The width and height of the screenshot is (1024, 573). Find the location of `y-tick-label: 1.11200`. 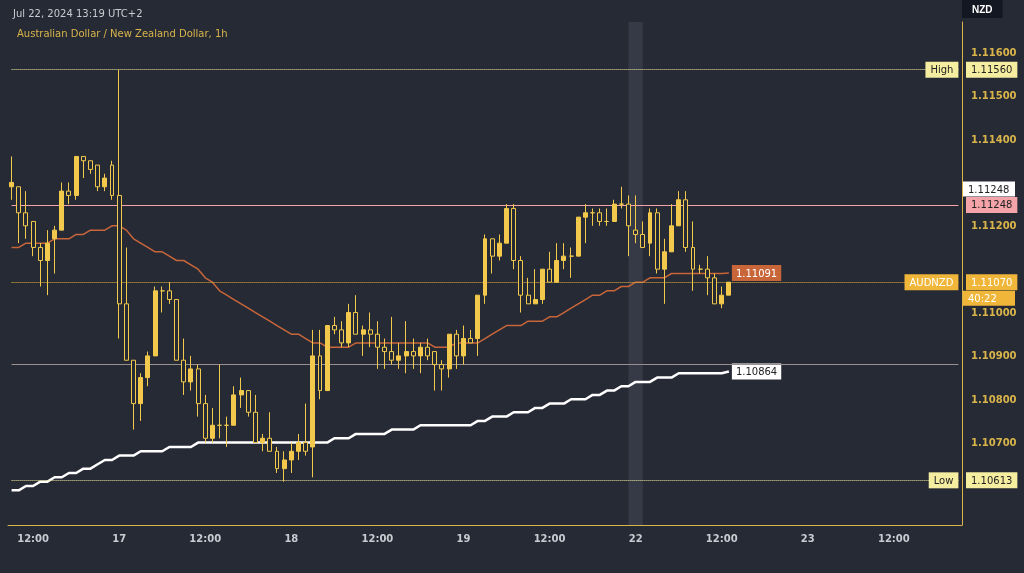

y-tick-label: 1.11200 is located at coordinates (994, 226).